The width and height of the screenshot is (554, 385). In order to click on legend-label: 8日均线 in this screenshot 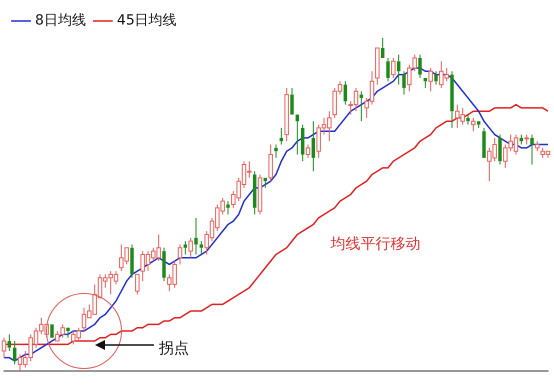, I will do `click(60, 20)`.